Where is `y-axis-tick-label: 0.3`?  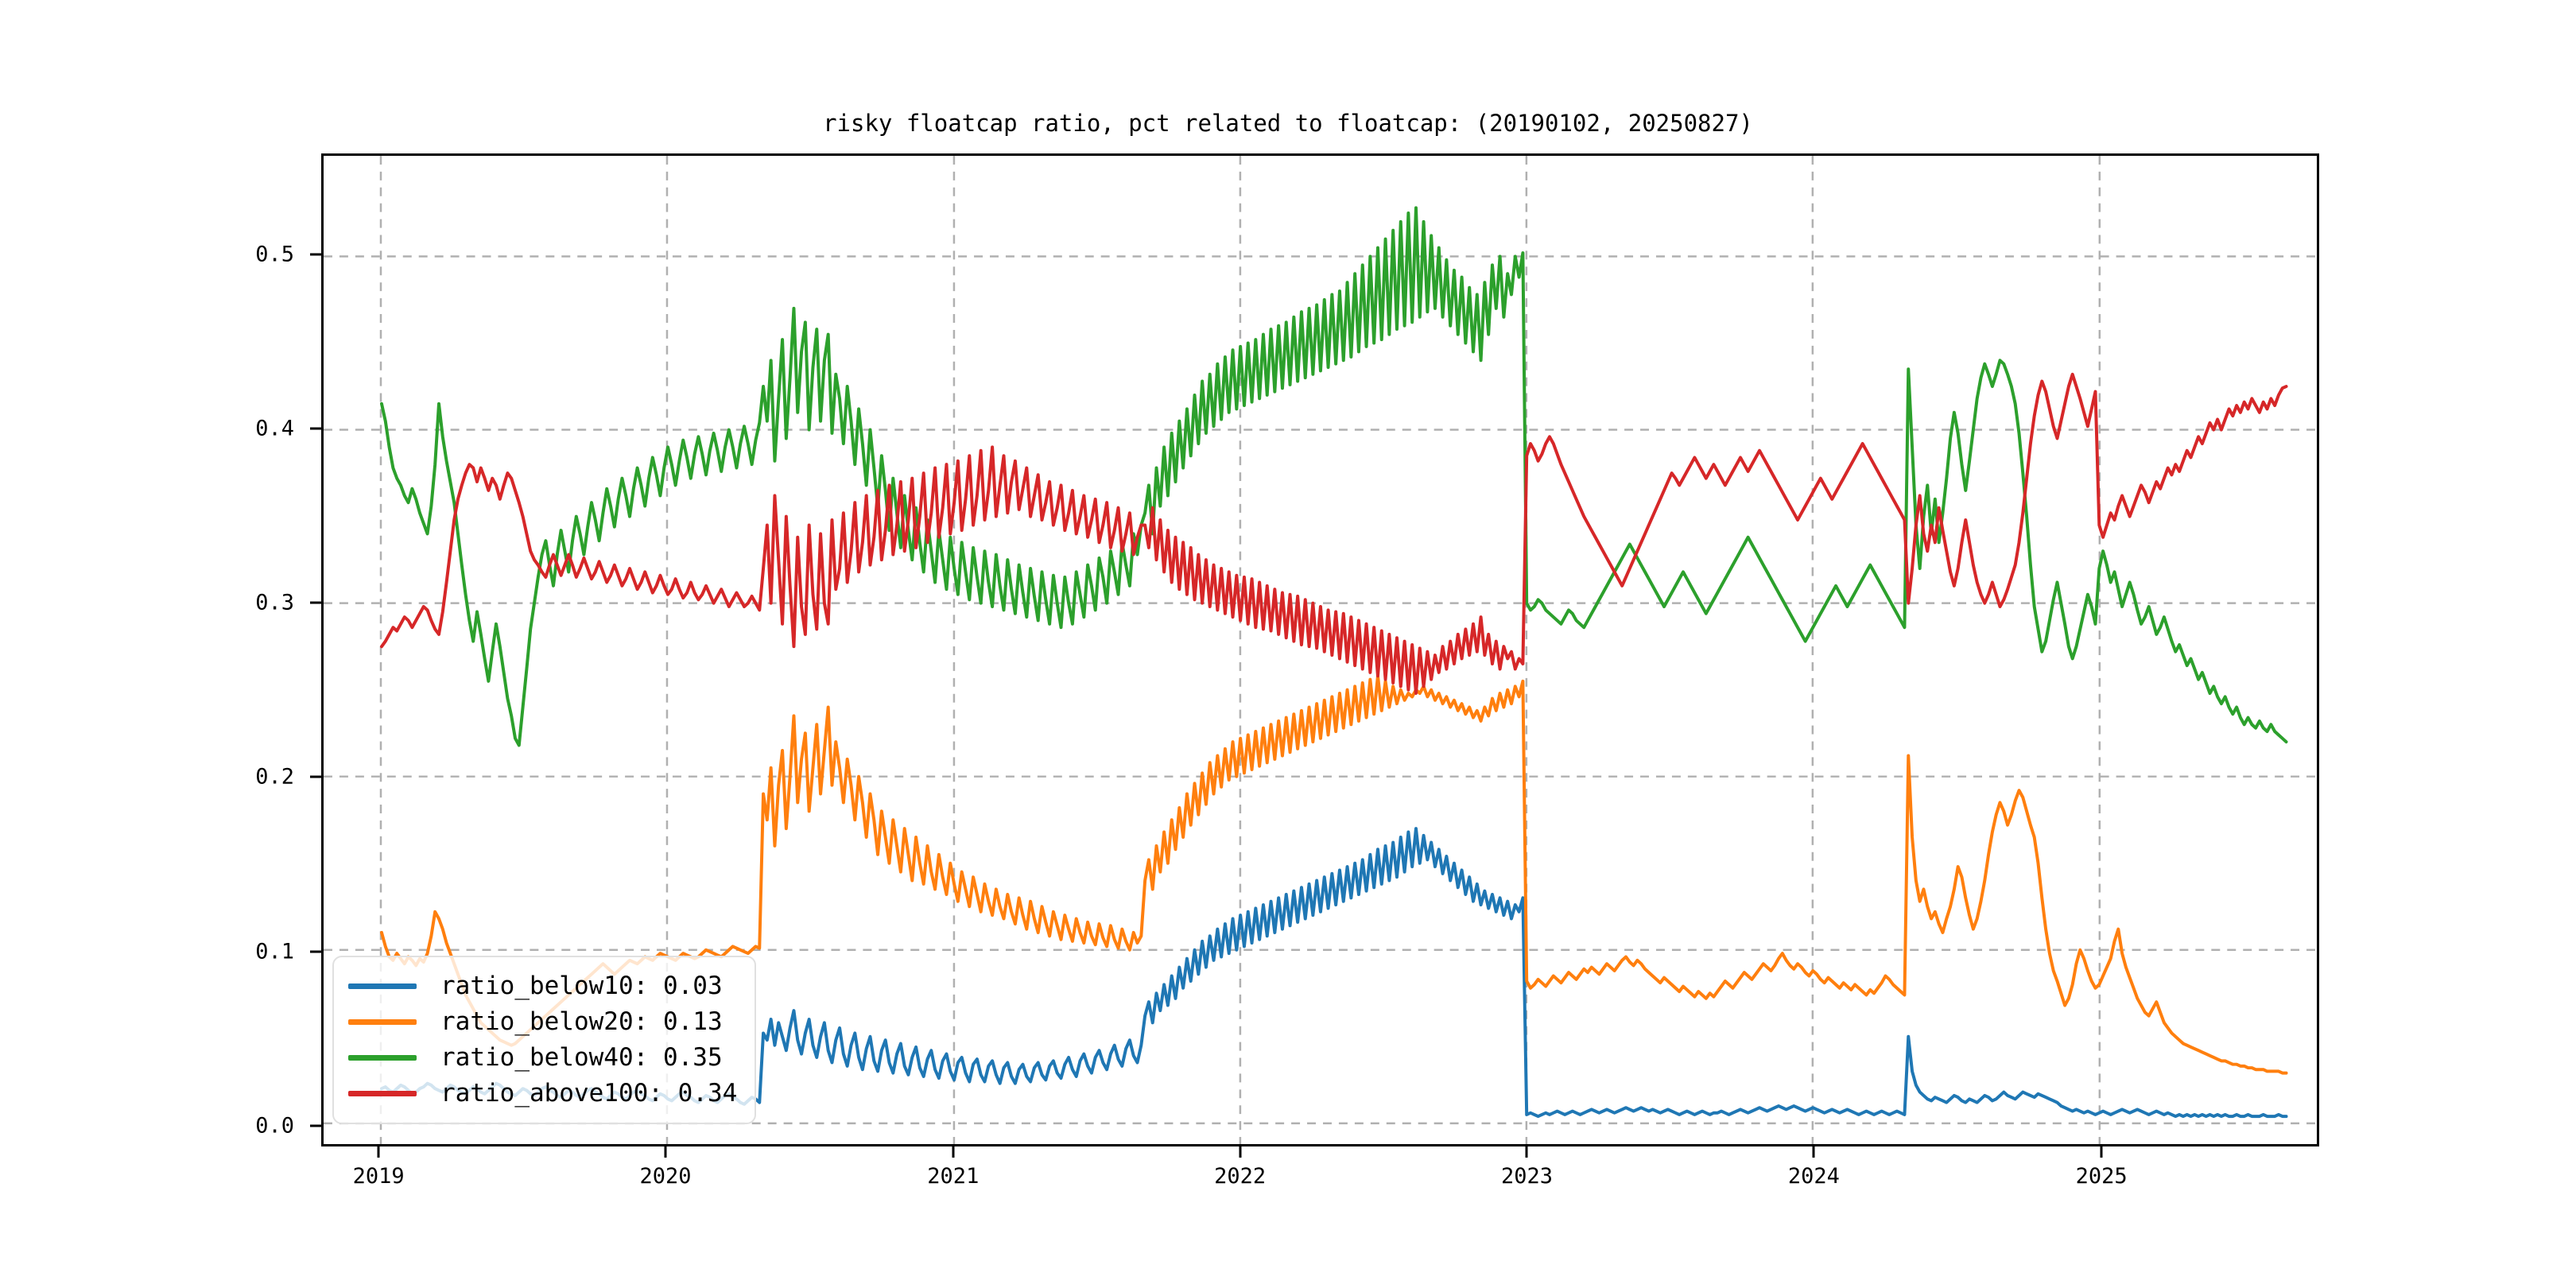 y-axis-tick-label: 0.3 is located at coordinates (274, 603).